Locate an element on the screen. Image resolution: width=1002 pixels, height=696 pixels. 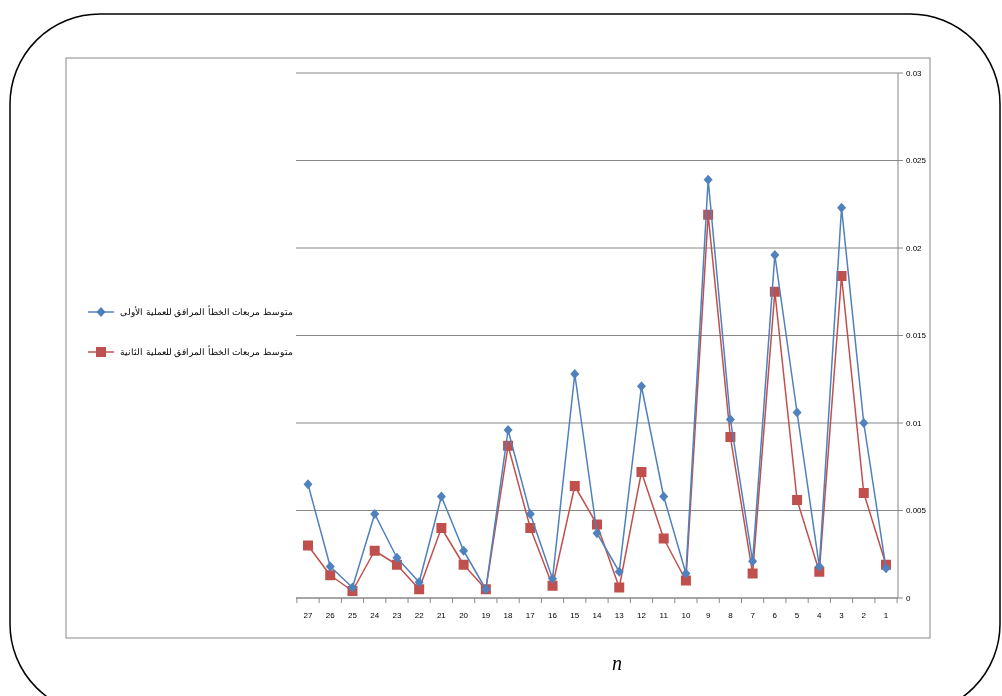
y-tick-label: 0.015 is located at coordinates (916, 336).